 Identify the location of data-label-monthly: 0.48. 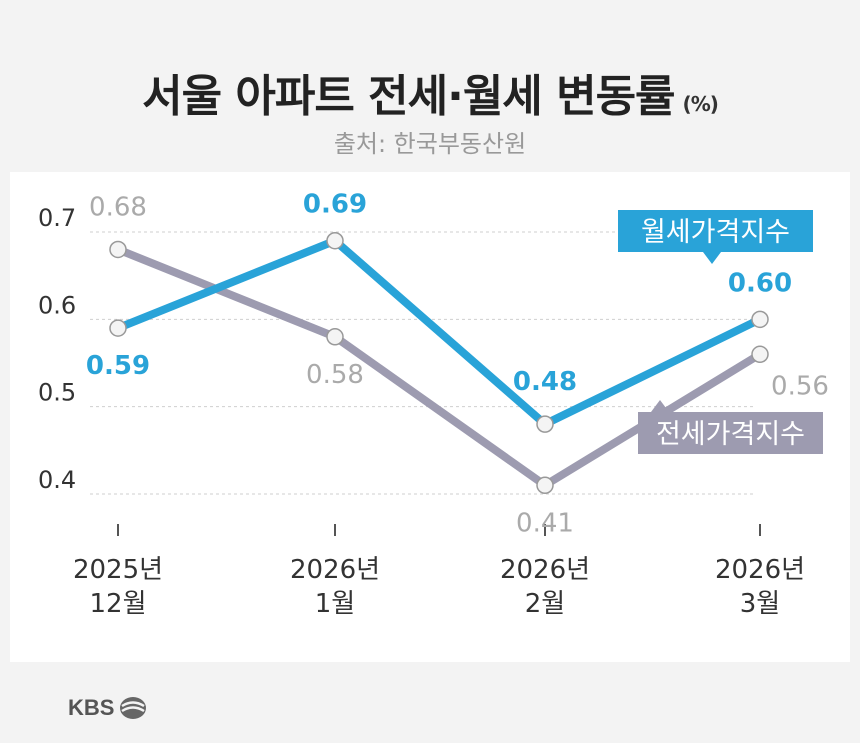
(545, 382).